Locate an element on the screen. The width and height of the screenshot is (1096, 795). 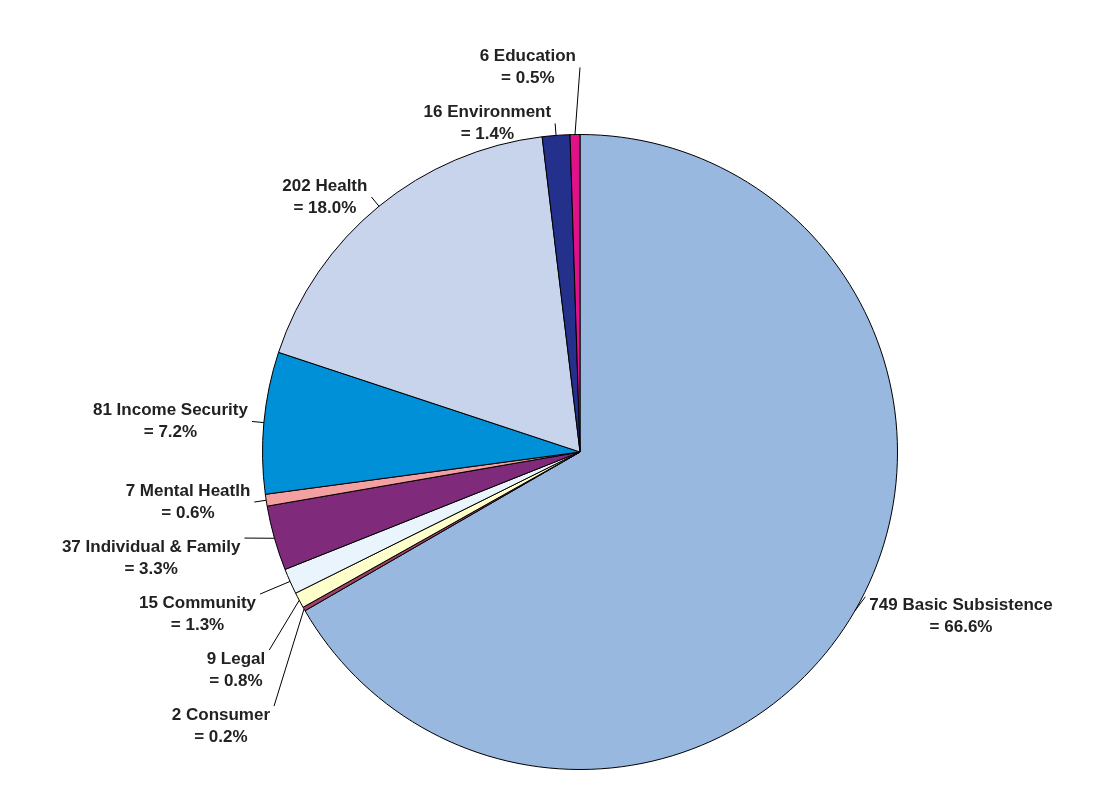
slice-label: 37 Individual & Family is located at coordinates (151, 546).